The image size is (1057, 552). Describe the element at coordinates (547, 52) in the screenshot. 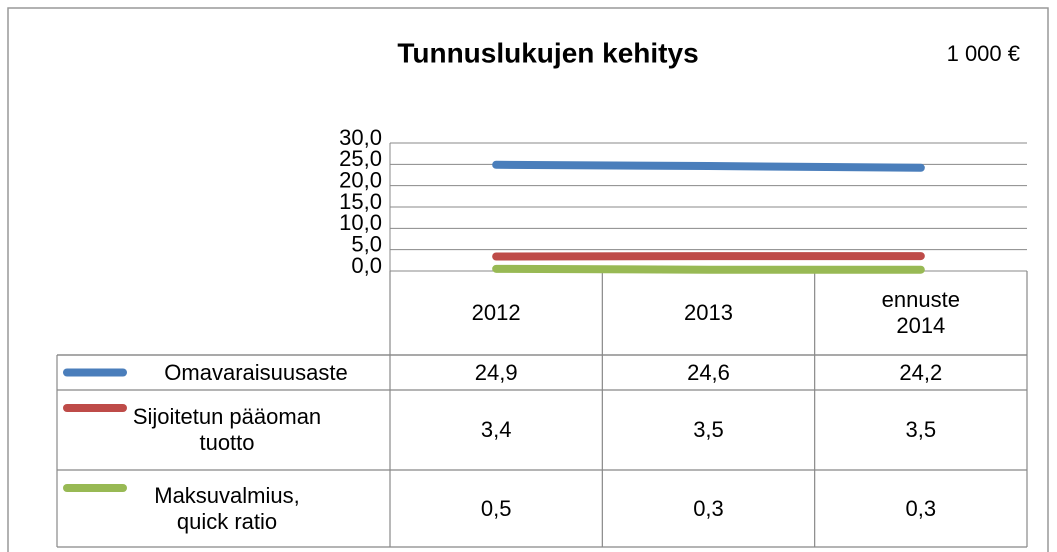

I see `chart-title: Tunnuslukujen kehitys` at that location.